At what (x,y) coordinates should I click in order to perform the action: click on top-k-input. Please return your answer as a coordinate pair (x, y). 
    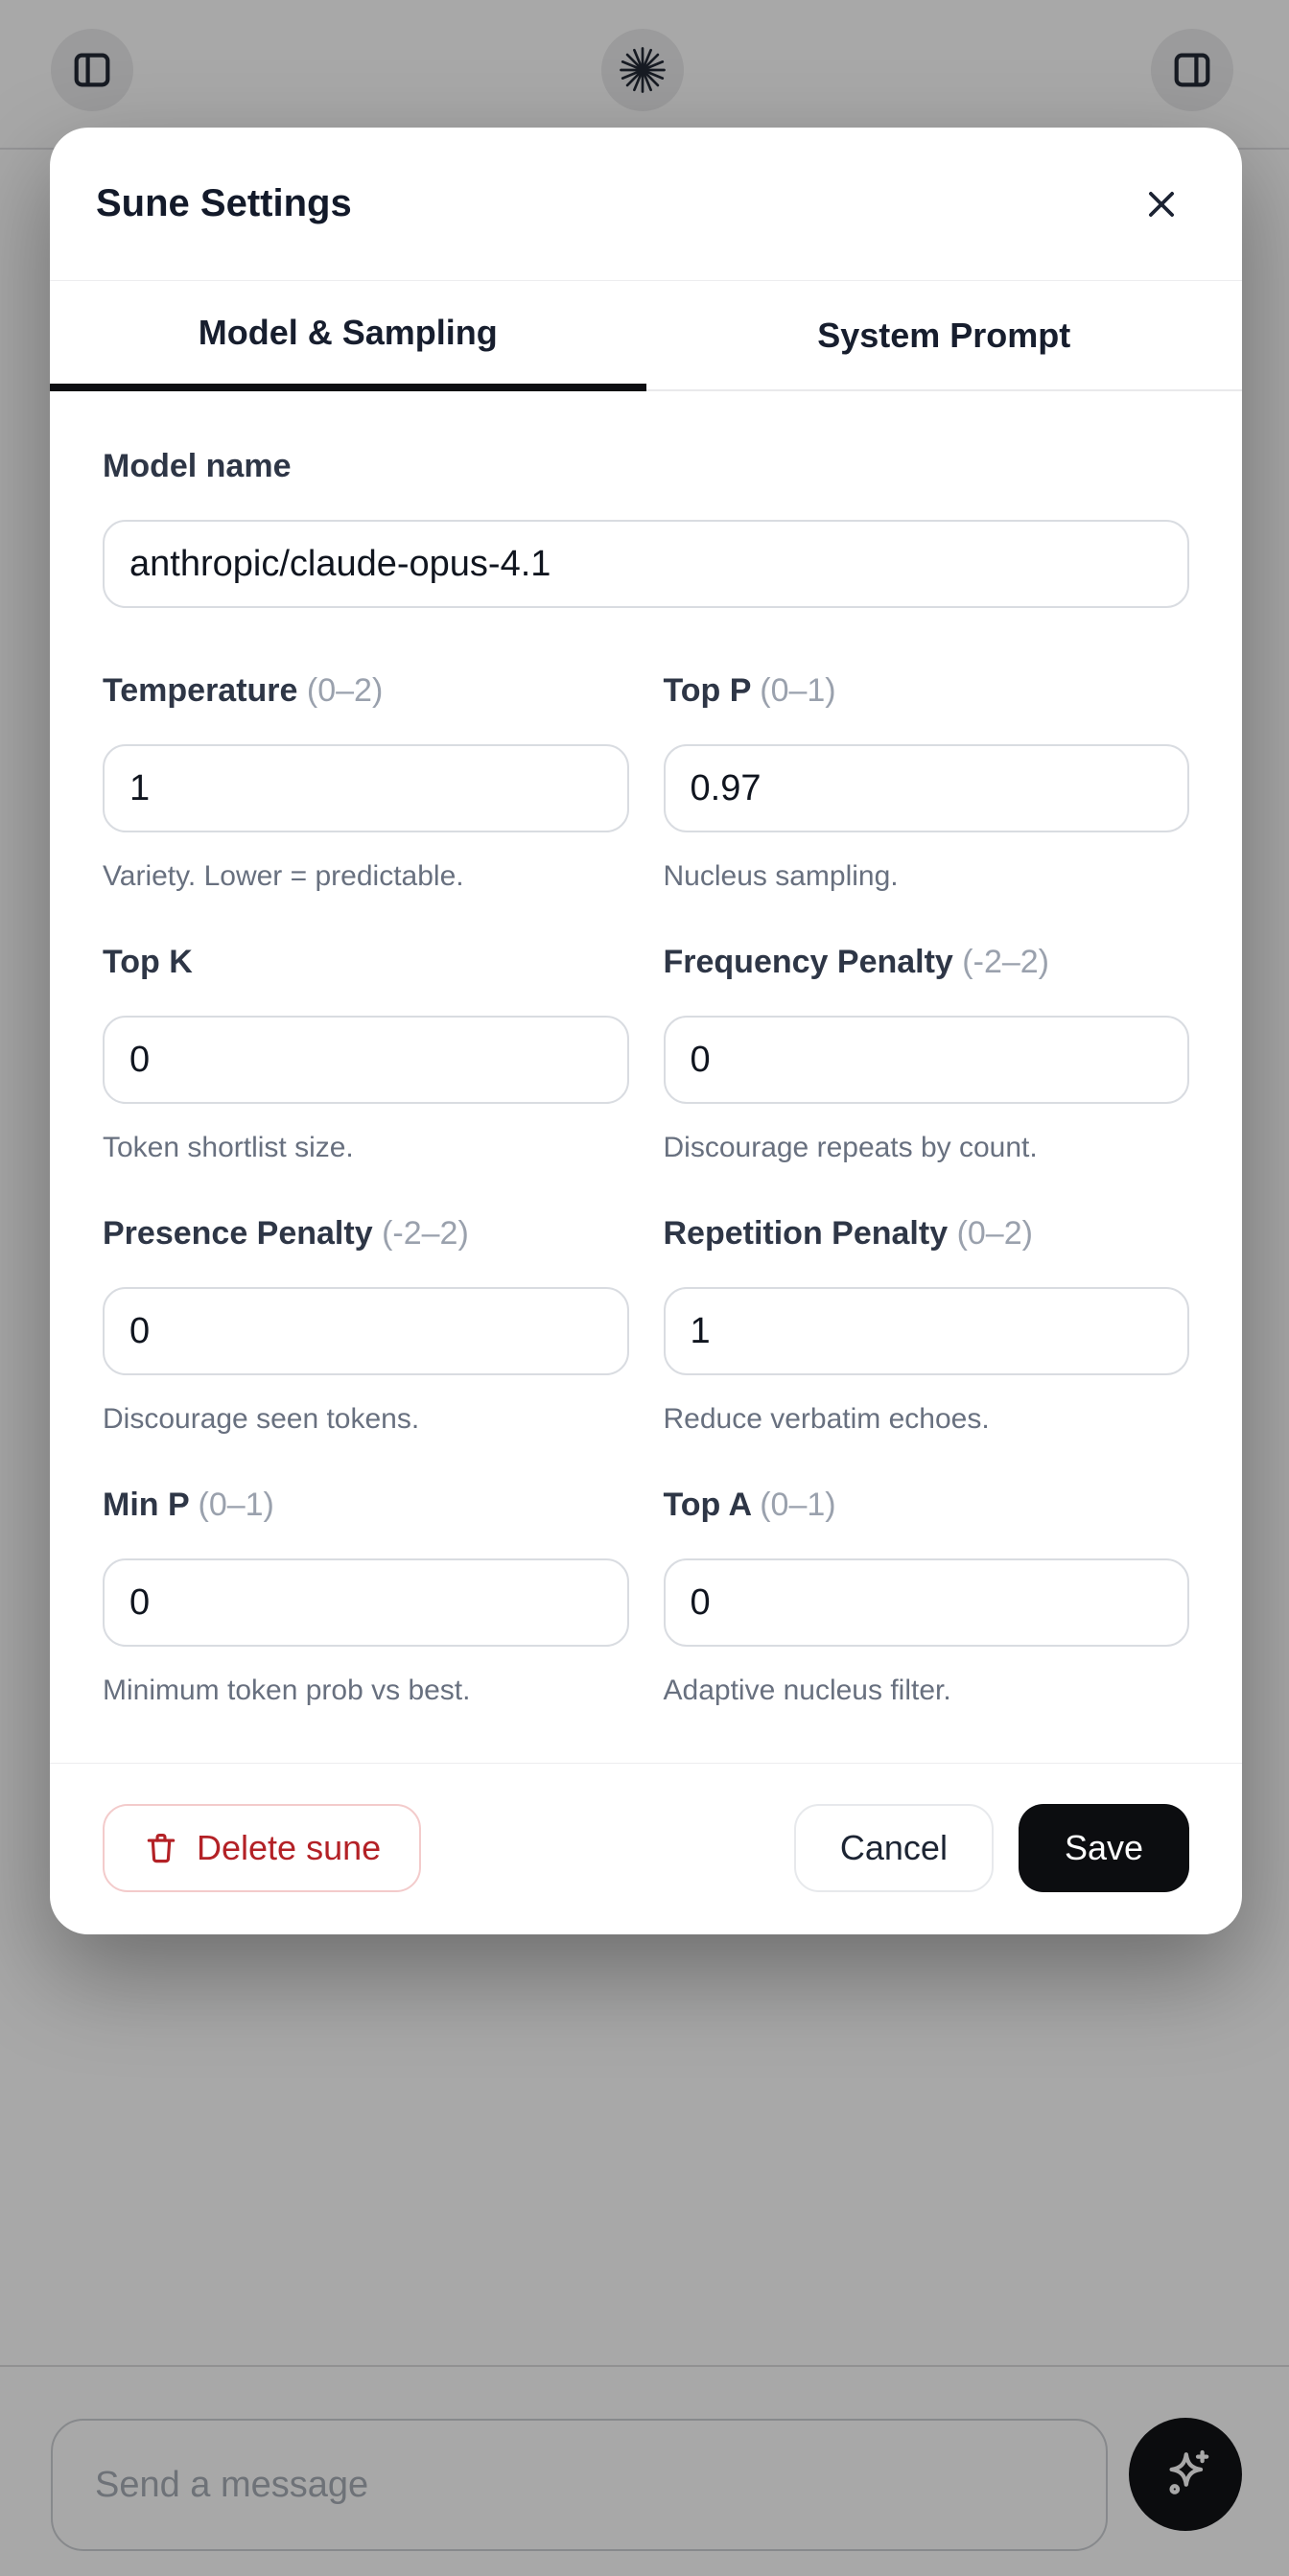
    Looking at the image, I should click on (366, 1060).